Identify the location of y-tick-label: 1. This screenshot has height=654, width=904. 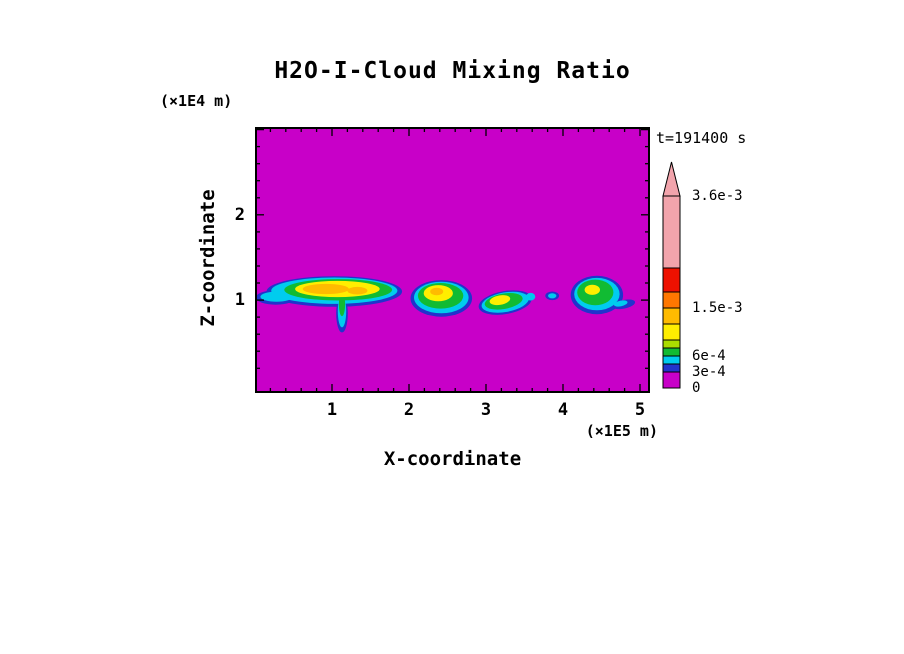
(239, 300).